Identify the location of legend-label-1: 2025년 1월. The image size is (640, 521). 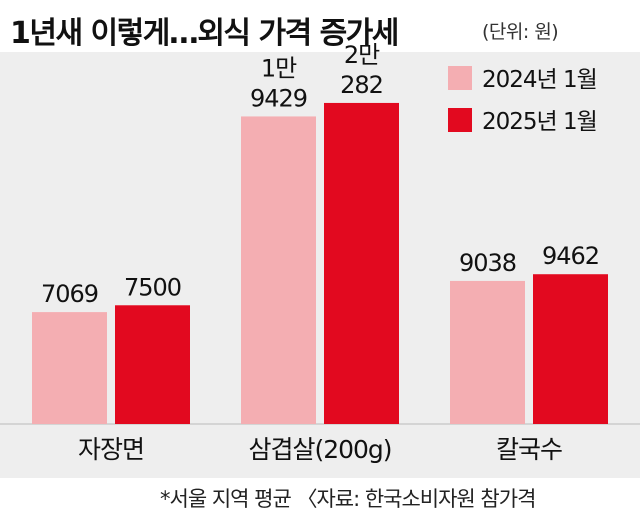
(539, 122).